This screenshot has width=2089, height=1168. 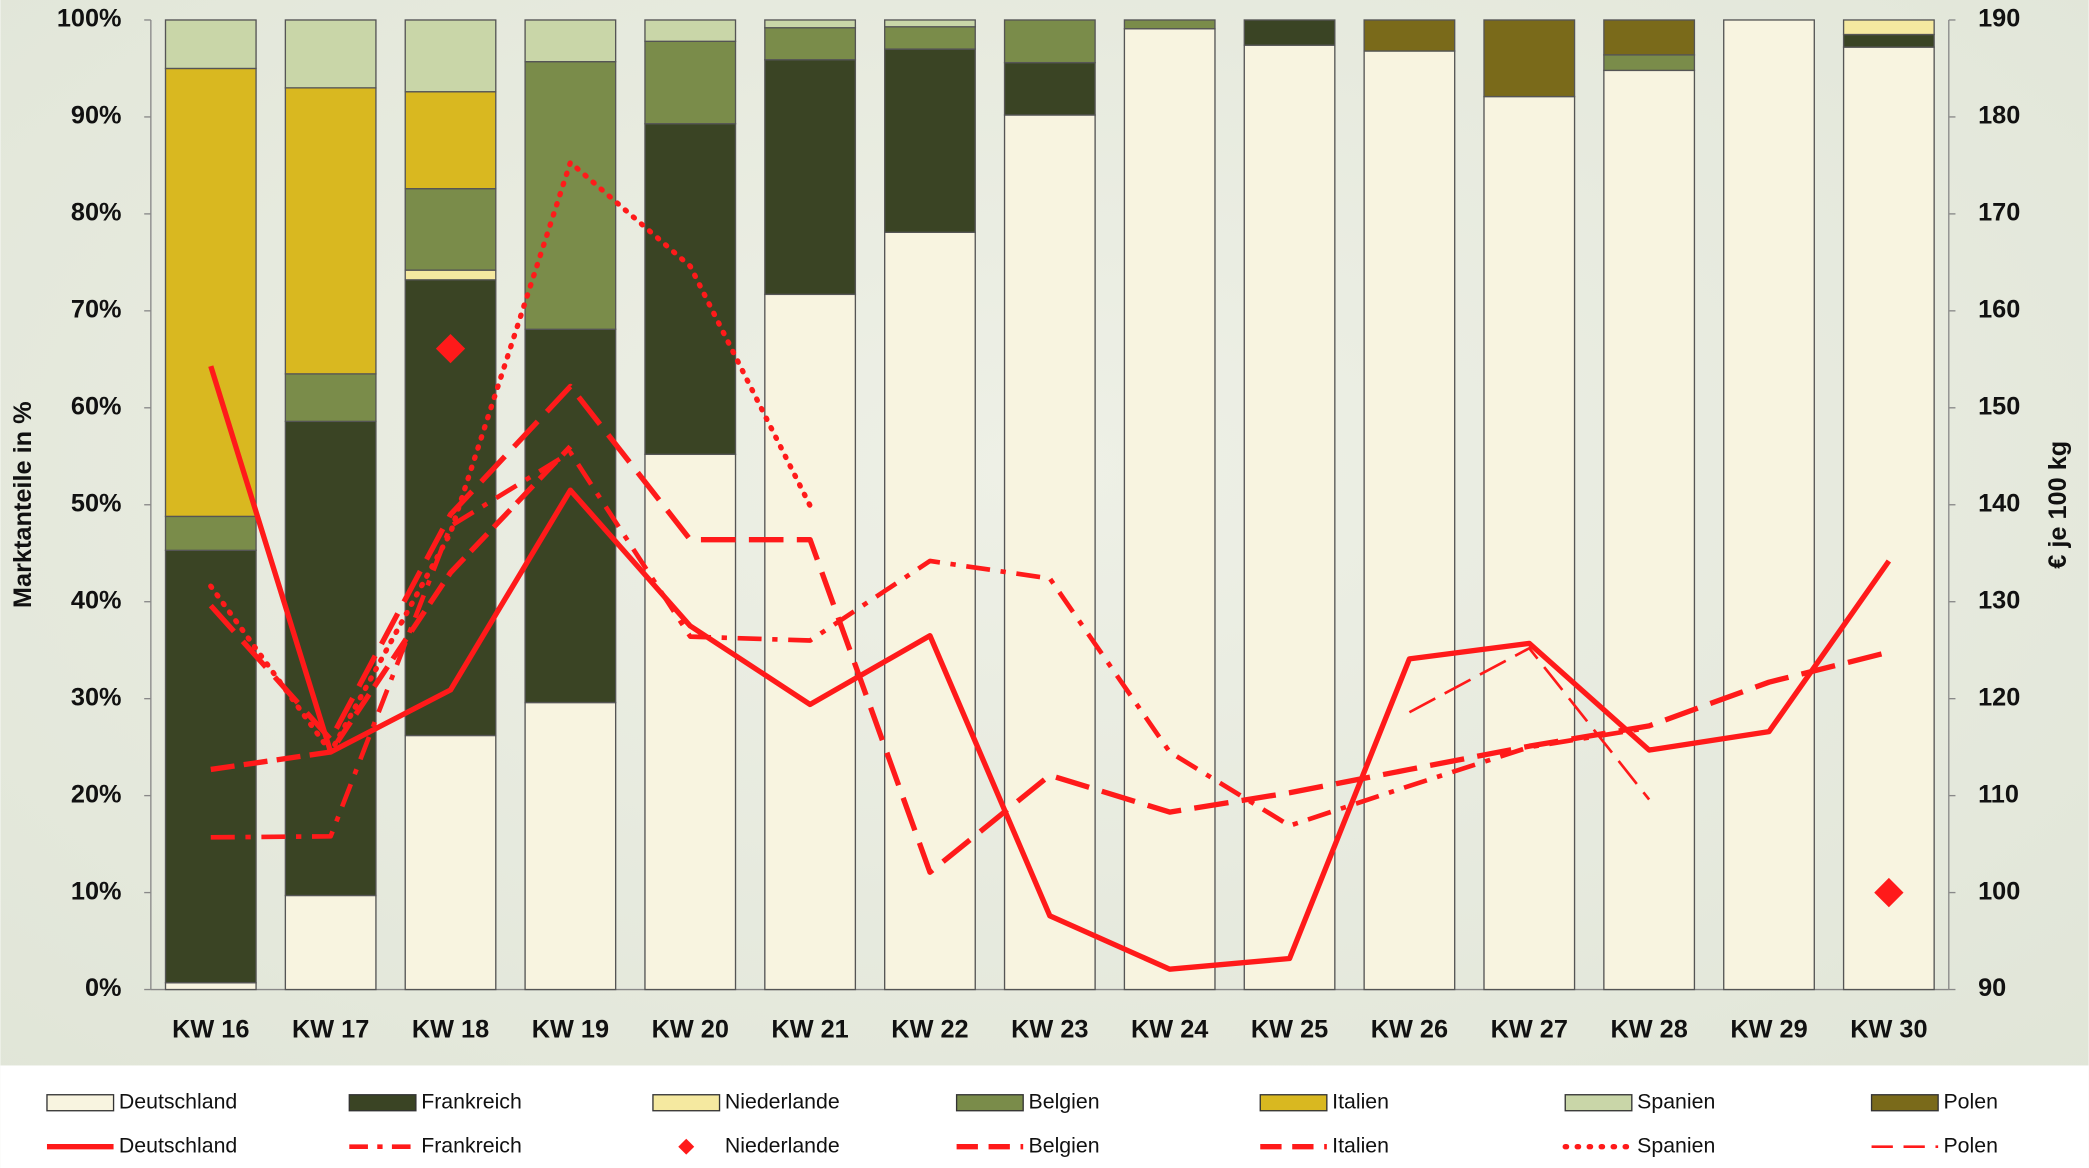 What do you see at coordinates (96, 406) in the screenshot?
I see `y-tick-label: 60%` at bounding box center [96, 406].